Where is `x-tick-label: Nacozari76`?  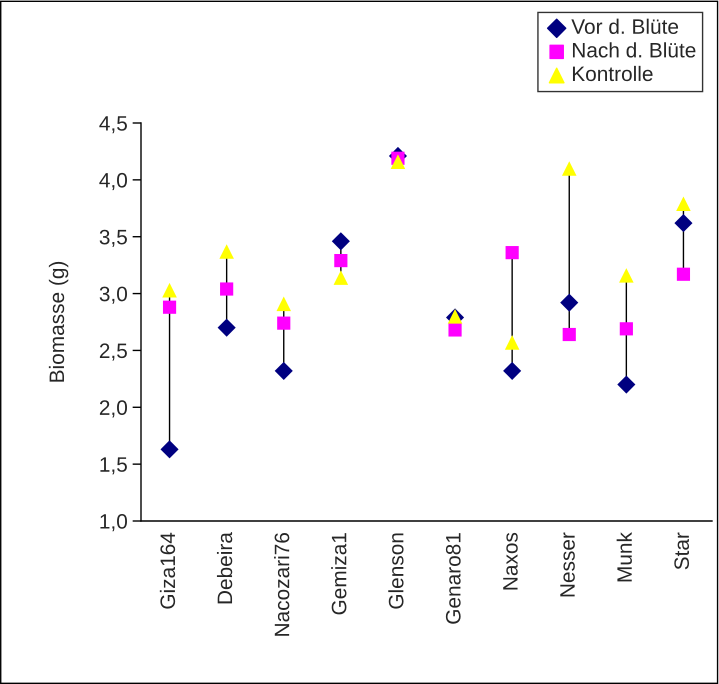 x-tick-label: Nacozari76 is located at coordinates (282, 584).